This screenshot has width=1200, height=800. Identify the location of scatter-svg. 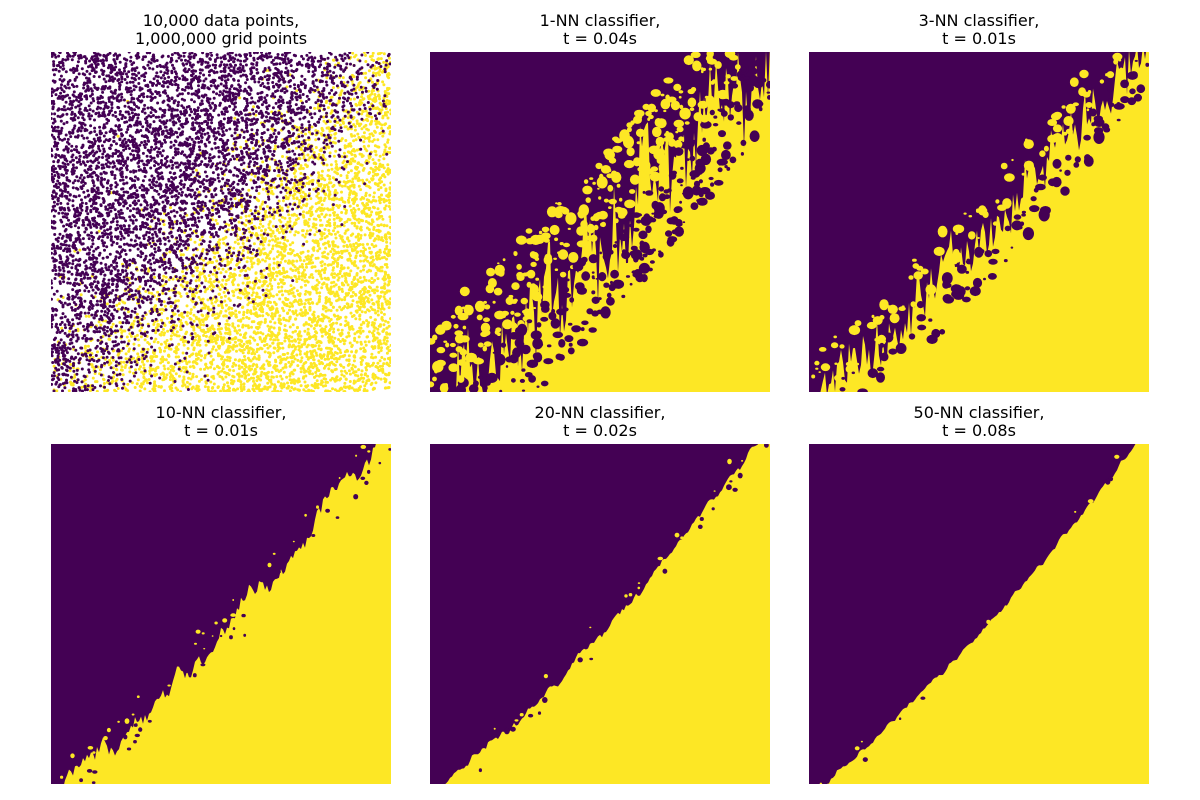
(221, 222).